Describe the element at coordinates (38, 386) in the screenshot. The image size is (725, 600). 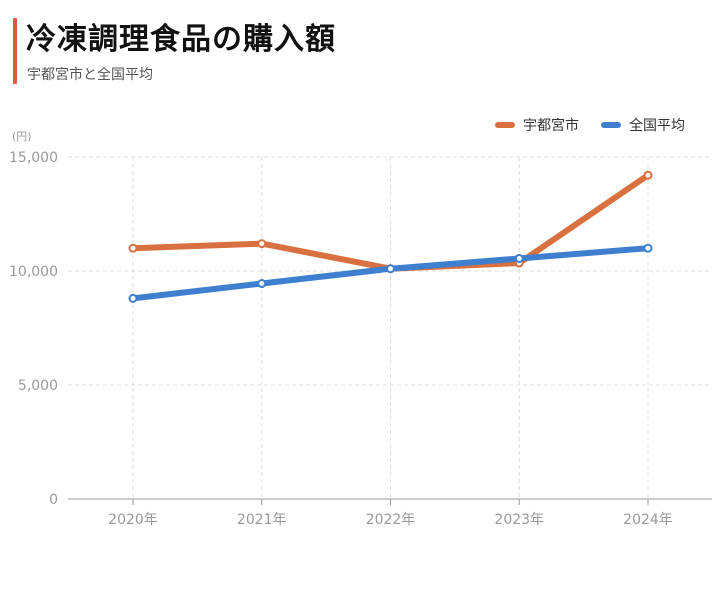
I see `y-tick-label: 5,000` at that location.